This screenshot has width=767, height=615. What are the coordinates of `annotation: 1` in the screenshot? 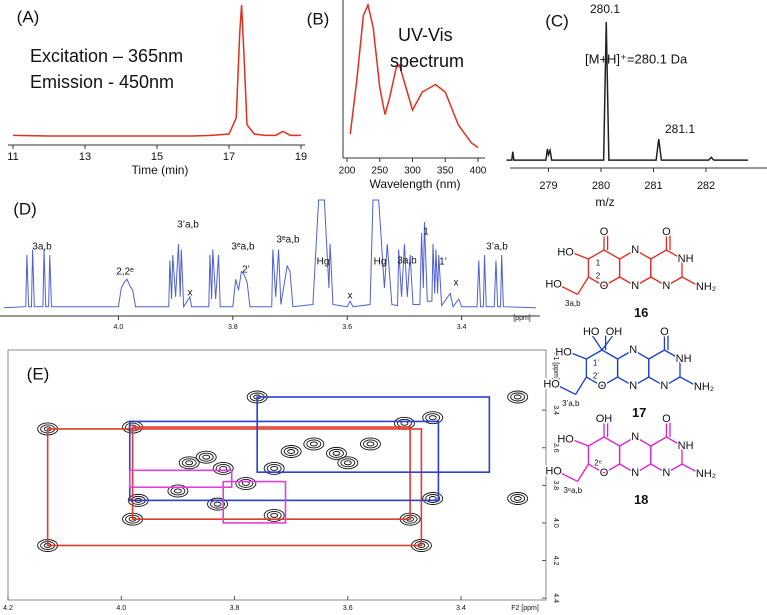 It's located at (426, 232).